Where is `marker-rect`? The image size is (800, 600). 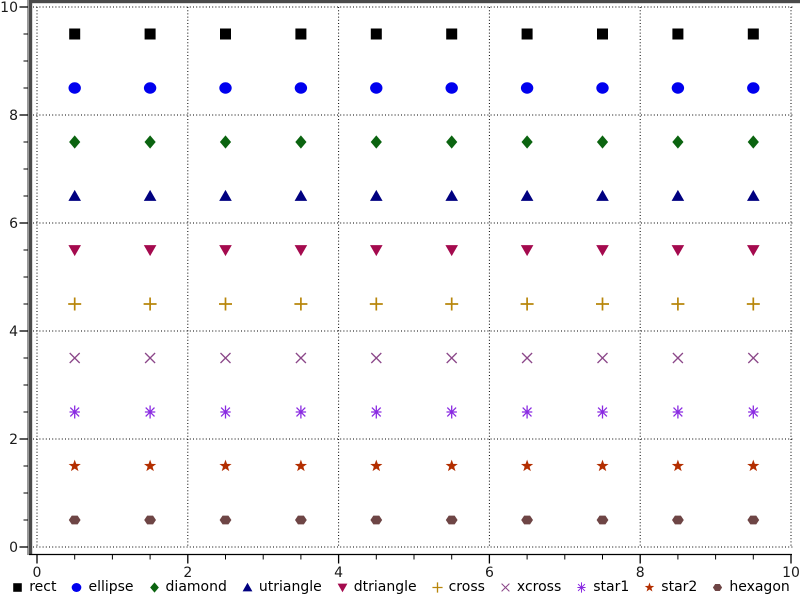 marker-rect is located at coordinates (602, 34).